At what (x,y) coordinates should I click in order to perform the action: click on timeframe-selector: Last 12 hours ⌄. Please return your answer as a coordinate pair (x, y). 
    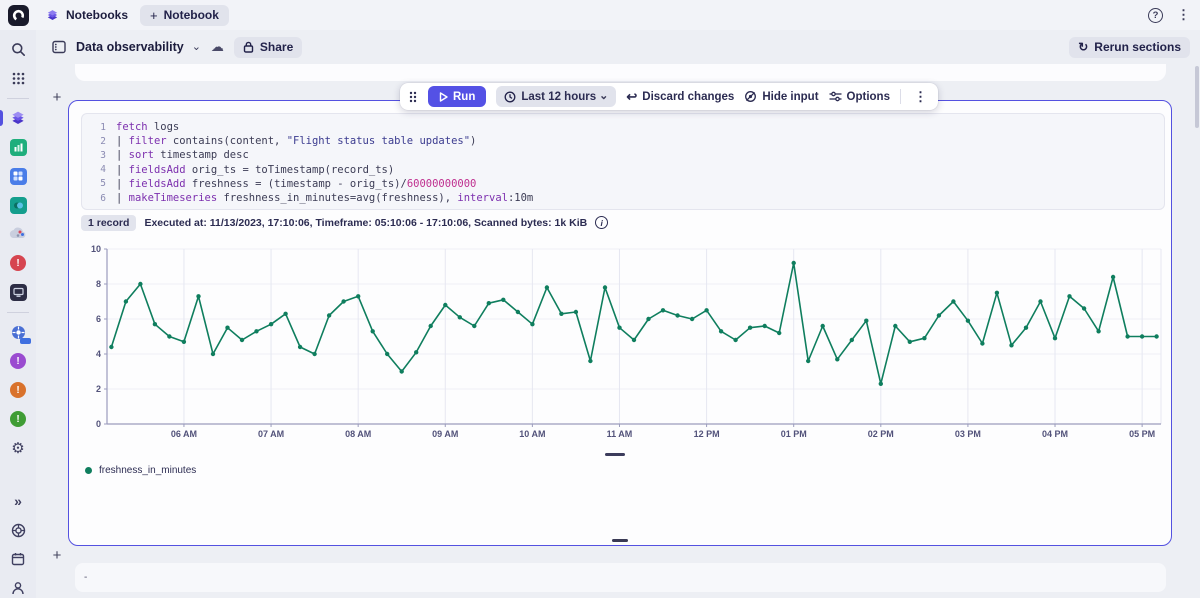
    Looking at the image, I should click on (556, 96).